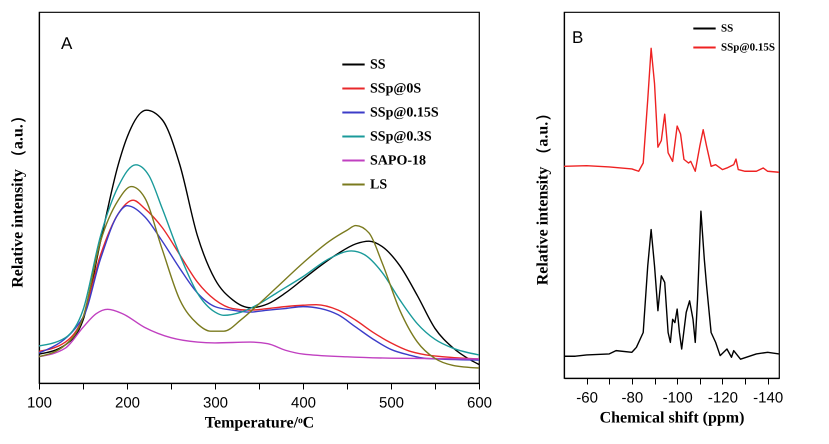 The height and width of the screenshot is (444, 829). Describe the element at coordinates (723, 398) in the screenshot. I see `x-tick-label: -120` at that location.